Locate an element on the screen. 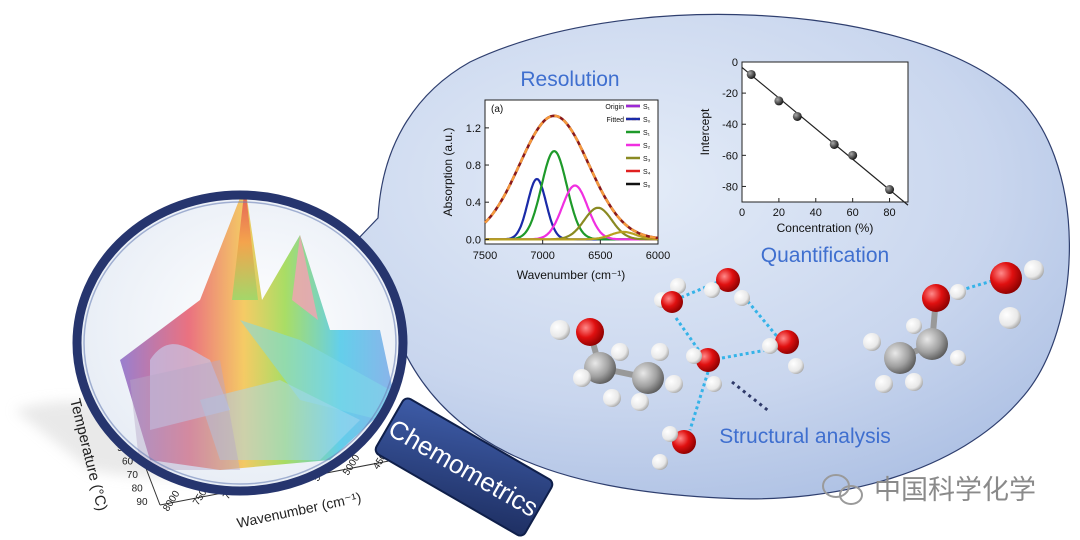 This screenshot has height=540, width=1080. y-tick-label: -40 is located at coordinates (730, 125).